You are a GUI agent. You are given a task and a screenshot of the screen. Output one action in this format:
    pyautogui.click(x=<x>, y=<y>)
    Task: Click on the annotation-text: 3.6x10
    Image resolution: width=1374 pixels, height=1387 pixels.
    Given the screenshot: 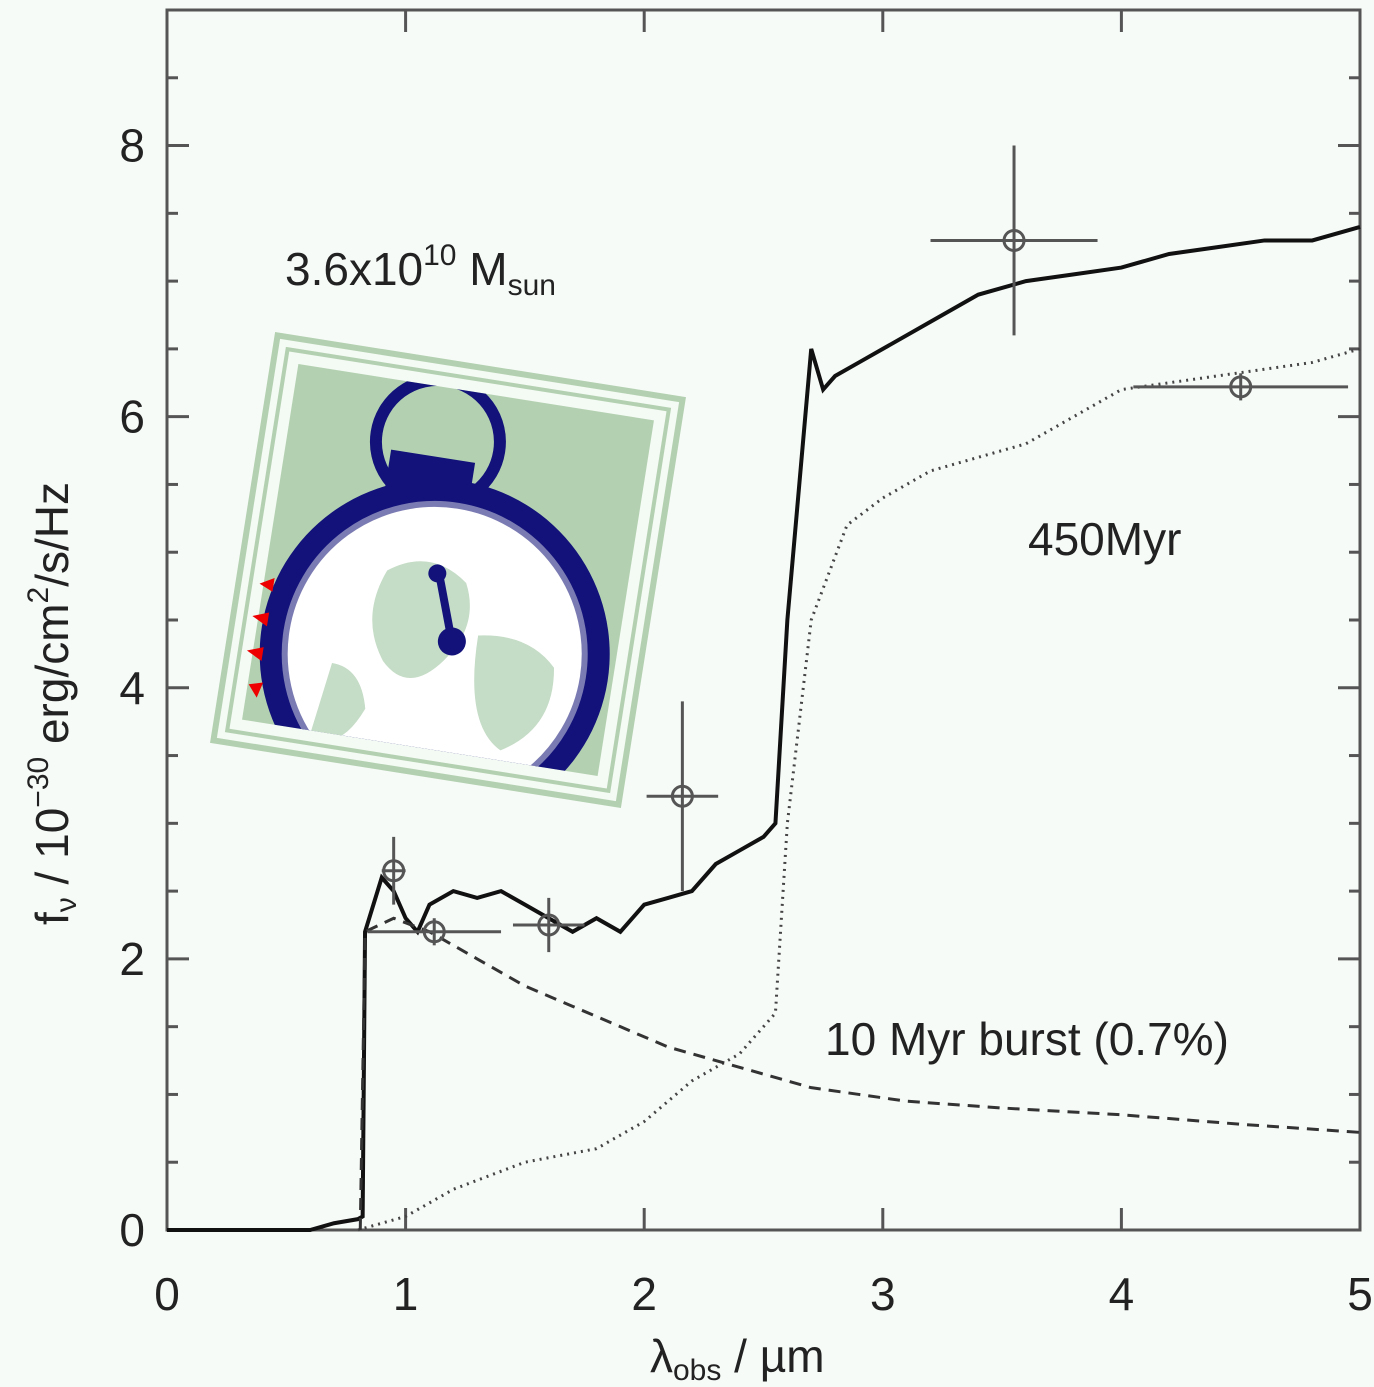 What is the action you would take?
    pyautogui.click(x=354, y=269)
    